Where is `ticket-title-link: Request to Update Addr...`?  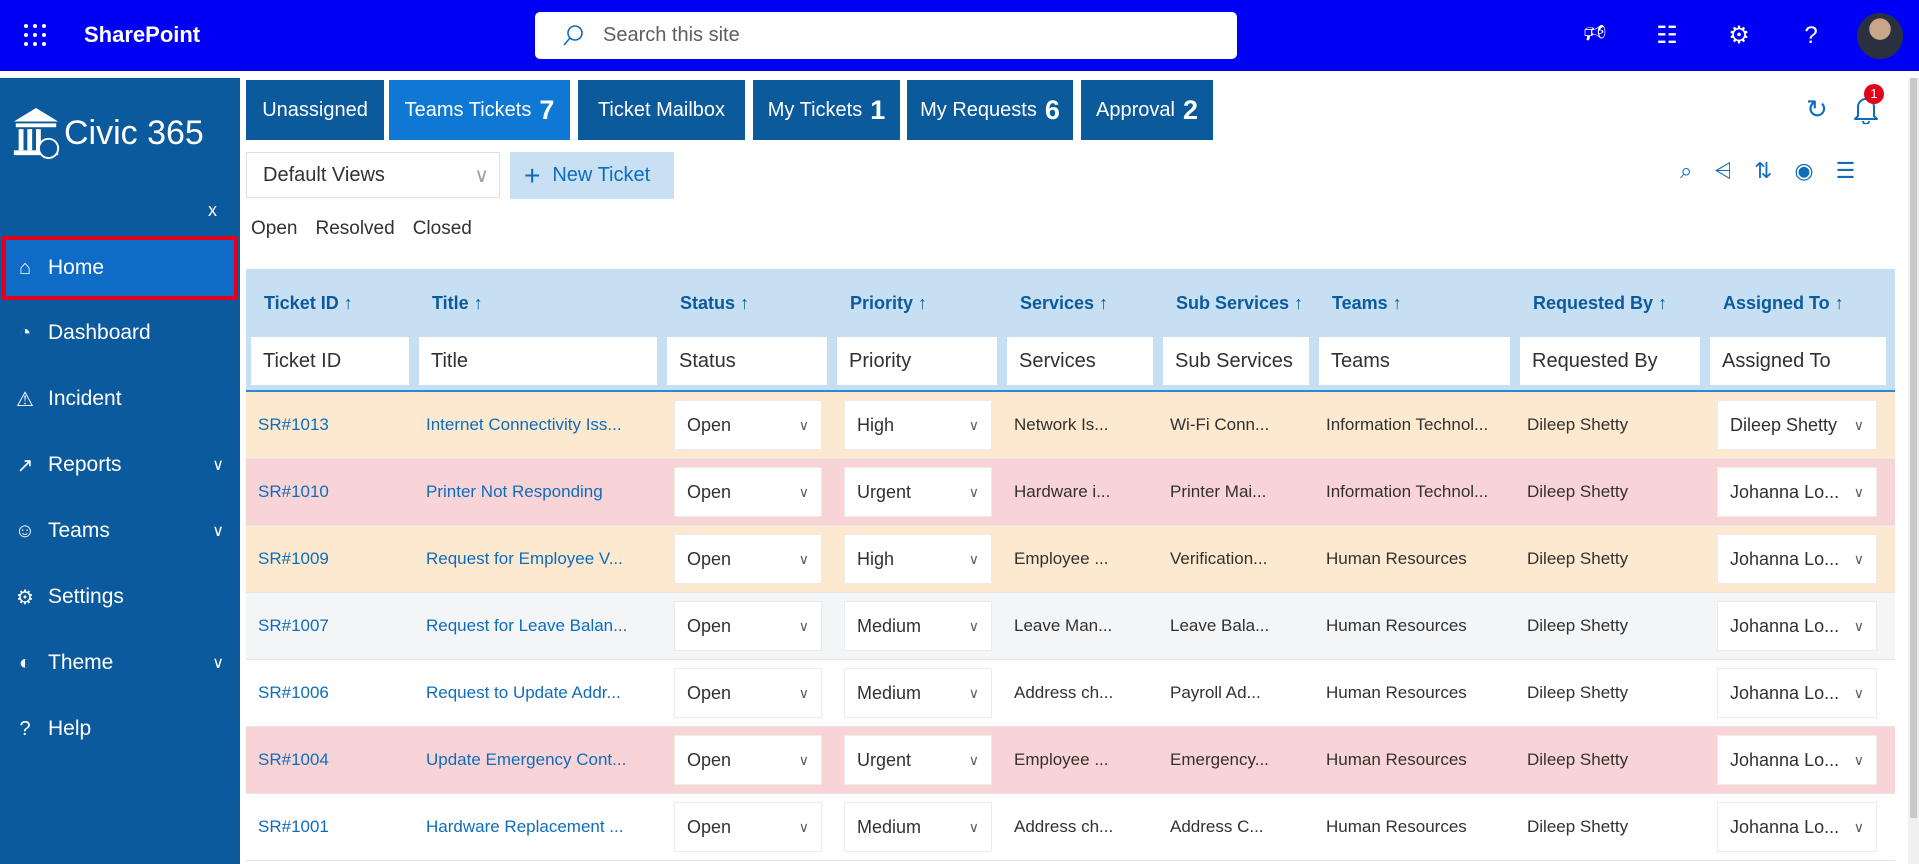 ticket-title-link: Request to Update Addr... is located at coordinates (523, 692).